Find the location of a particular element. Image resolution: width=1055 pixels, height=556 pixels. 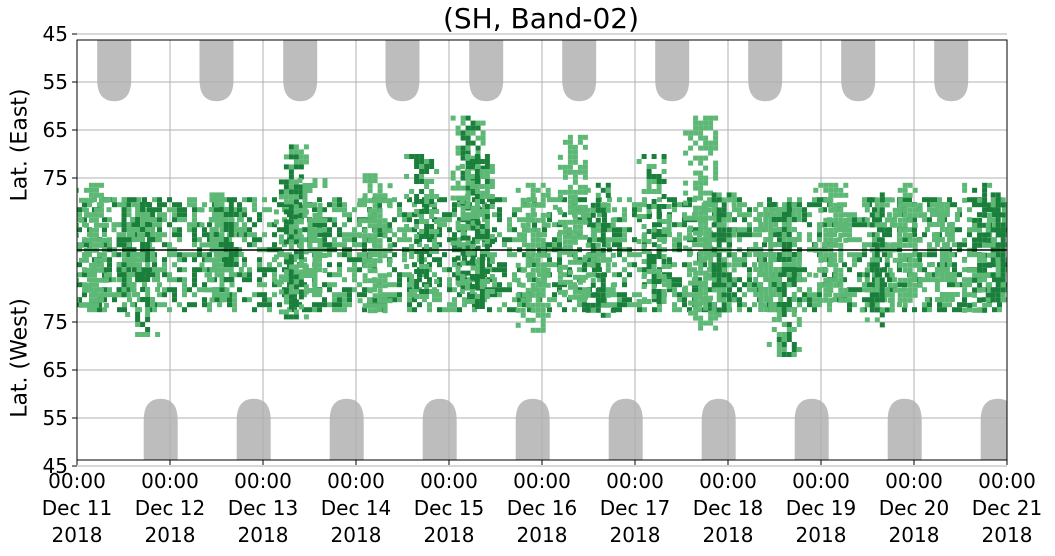

x-tick-day-5: Dec 16 is located at coordinates (542, 508).